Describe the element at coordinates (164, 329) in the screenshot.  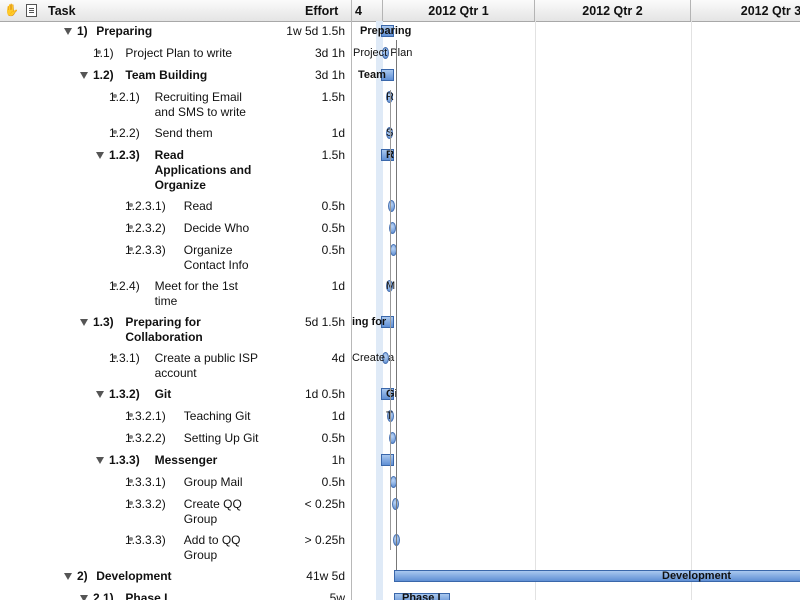
I see `task-title: Preparing for Collaboration` at that location.